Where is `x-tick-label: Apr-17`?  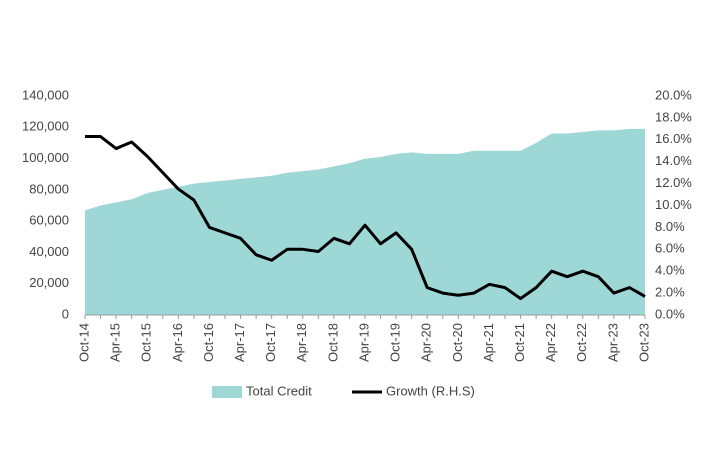
x-tick-label: Apr-17 is located at coordinates (239, 342).